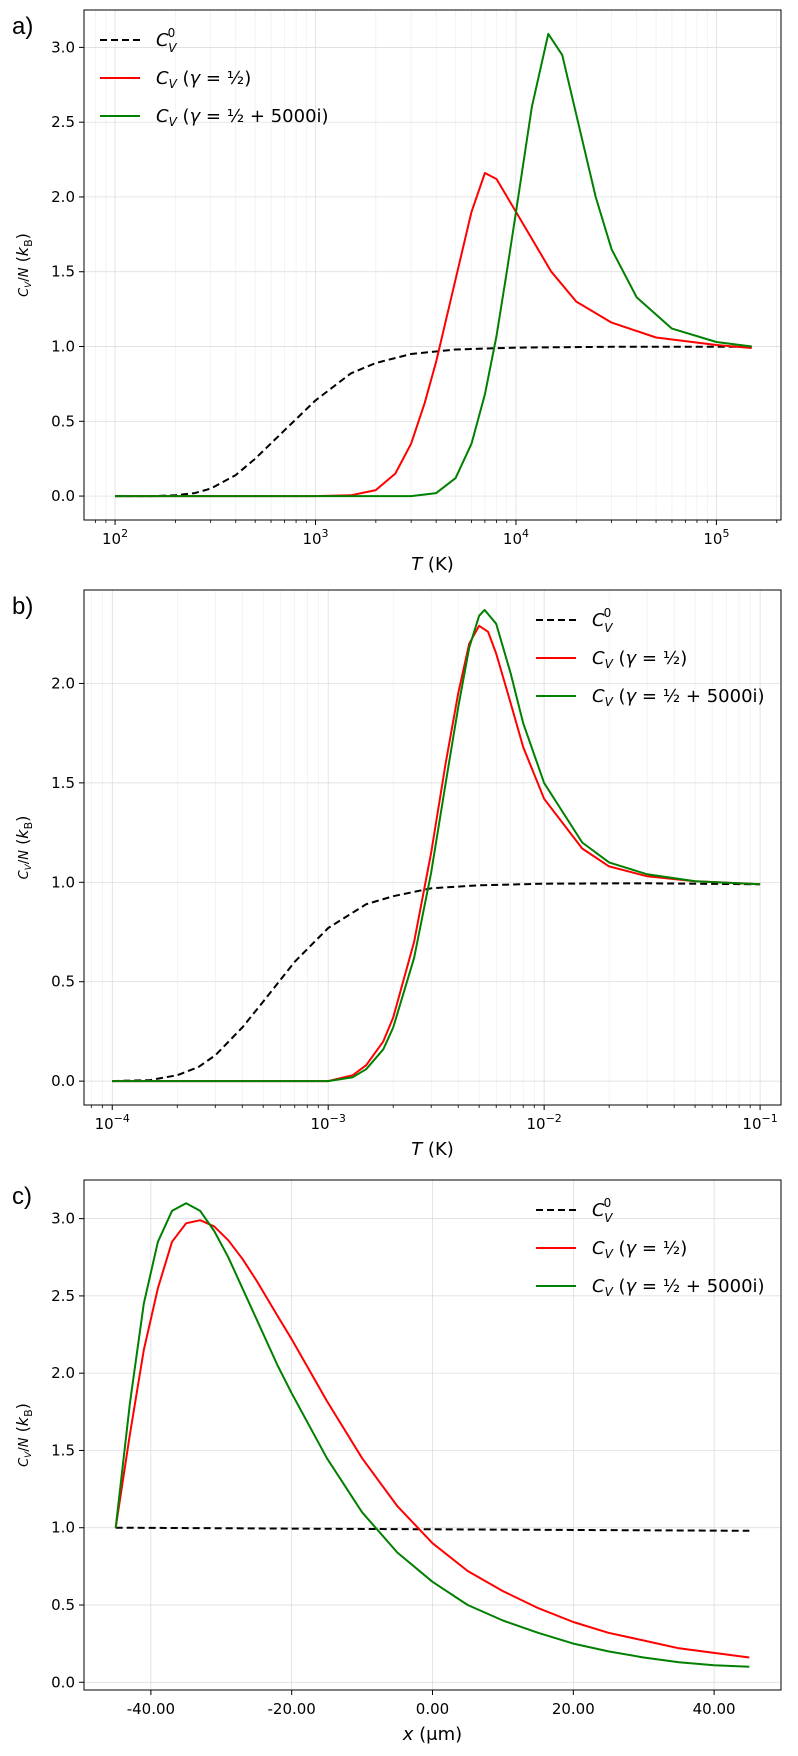  What do you see at coordinates (315, 537) in the screenshot?
I see `x-tick-label: 10³` at bounding box center [315, 537].